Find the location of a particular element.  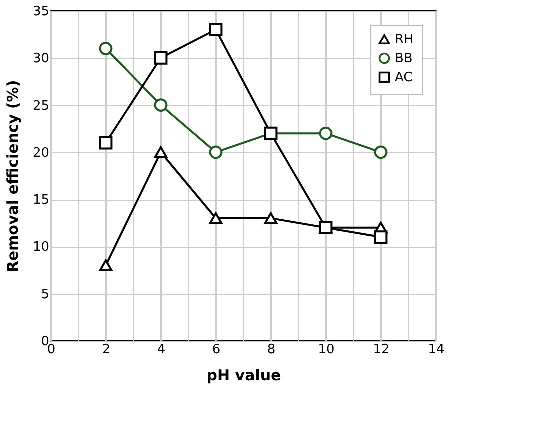

x-axis-title: pH value is located at coordinates (244, 375).